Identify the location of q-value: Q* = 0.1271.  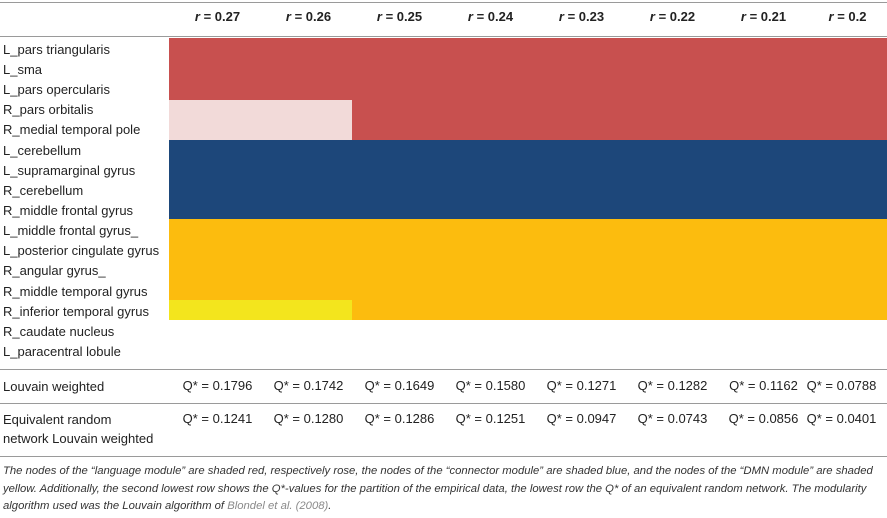
(581, 385).